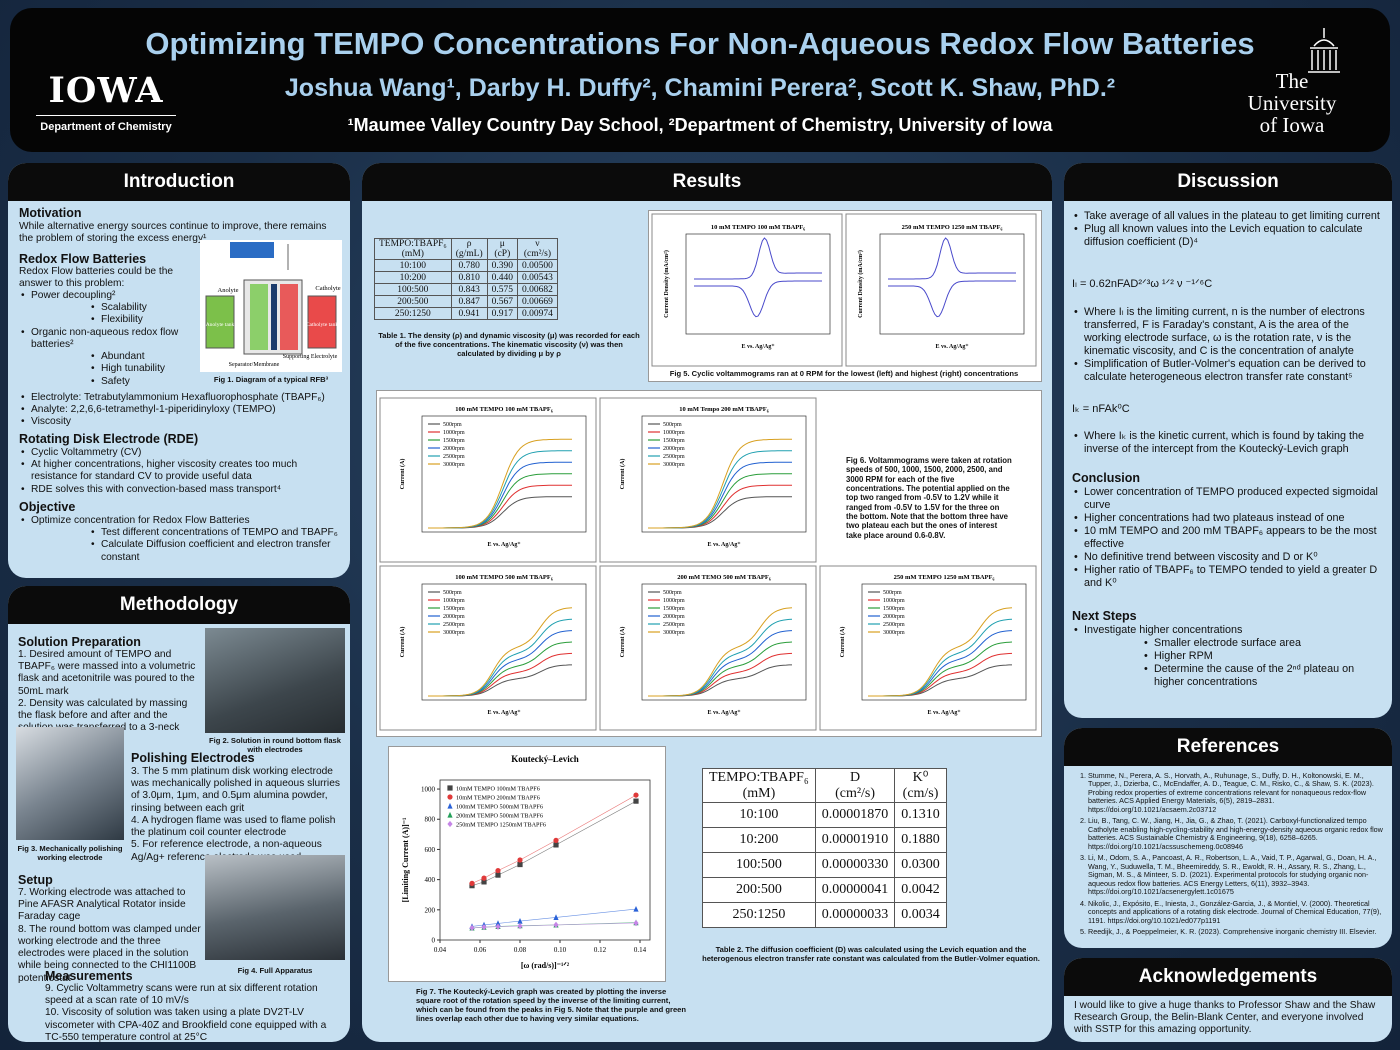  Describe the element at coordinates (855, 865) in the screenshot. I see `cell: 0.00000330` at that location.